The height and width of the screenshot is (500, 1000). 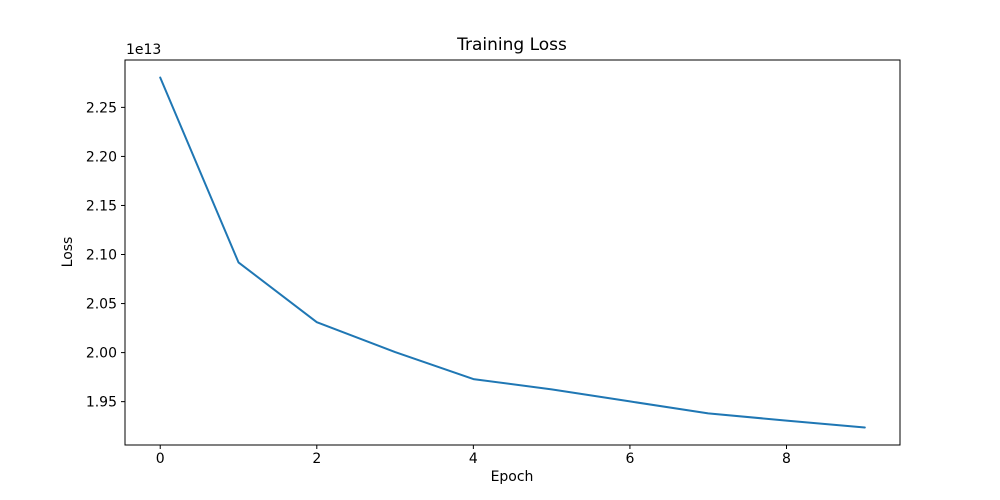 What do you see at coordinates (316, 459) in the screenshot?
I see `x-tick-label: 2` at bounding box center [316, 459].